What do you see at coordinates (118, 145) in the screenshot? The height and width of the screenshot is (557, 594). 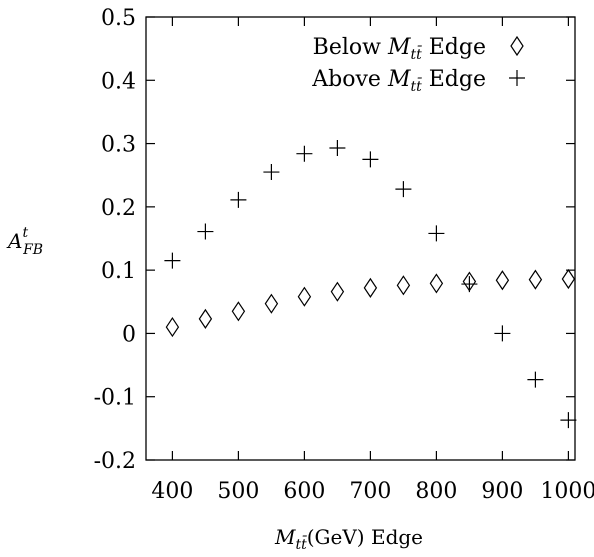 I see `y-tick-label: 0.3` at bounding box center [118, 145].